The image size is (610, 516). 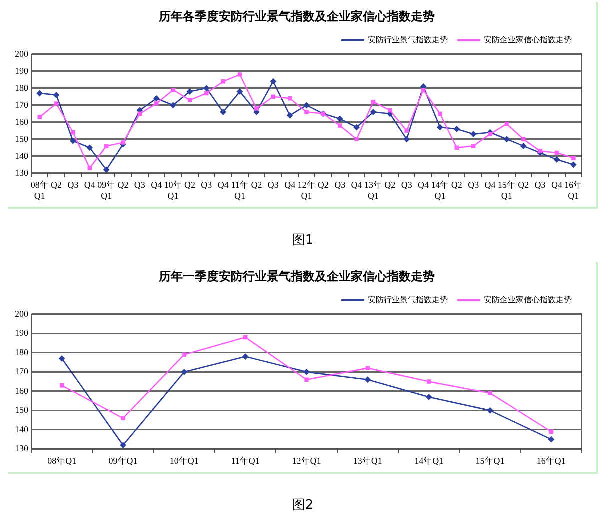 What do you see at coordinates (507, 190) in the screenshot?
I see `x-tick-label: 15年 Q1` at bounding box center [507, 190].